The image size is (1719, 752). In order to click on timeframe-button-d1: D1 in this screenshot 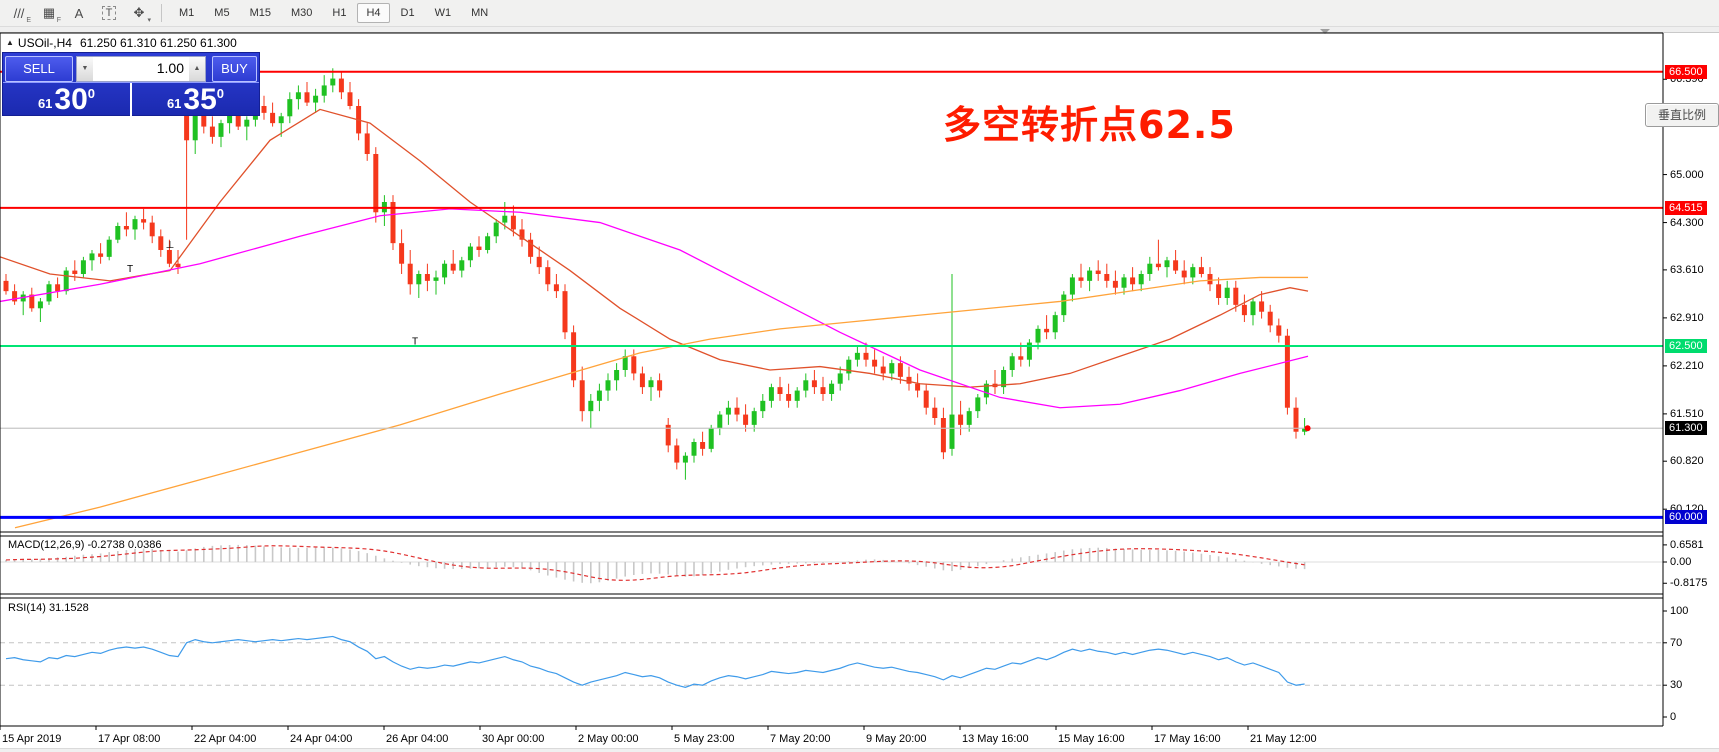, I will do `click(407, 13)`.